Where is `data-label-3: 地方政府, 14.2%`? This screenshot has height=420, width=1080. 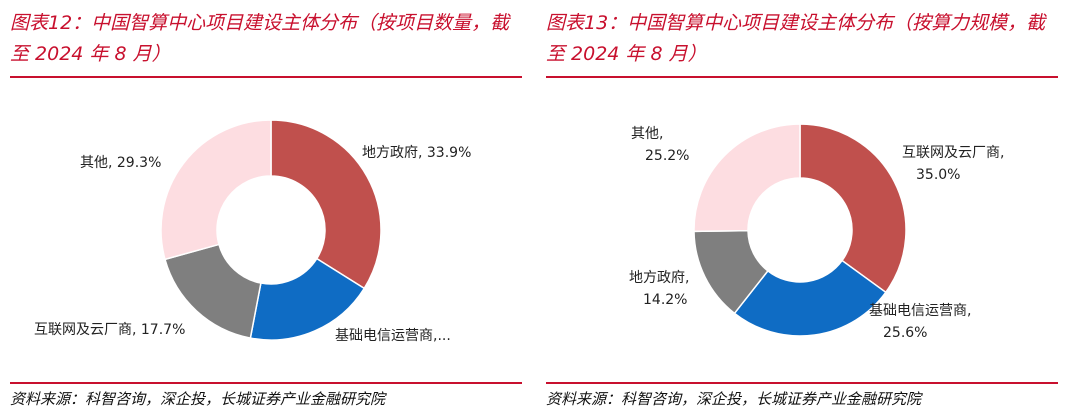
data-label-3: 地方政府, 14.2% is located at coordinates (659, 289).